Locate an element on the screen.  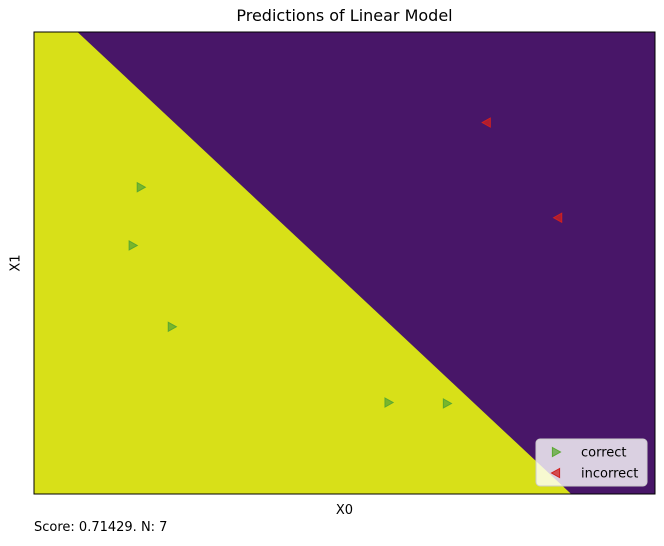
y-axis-label: X1 is located at coordinates (16, 263).